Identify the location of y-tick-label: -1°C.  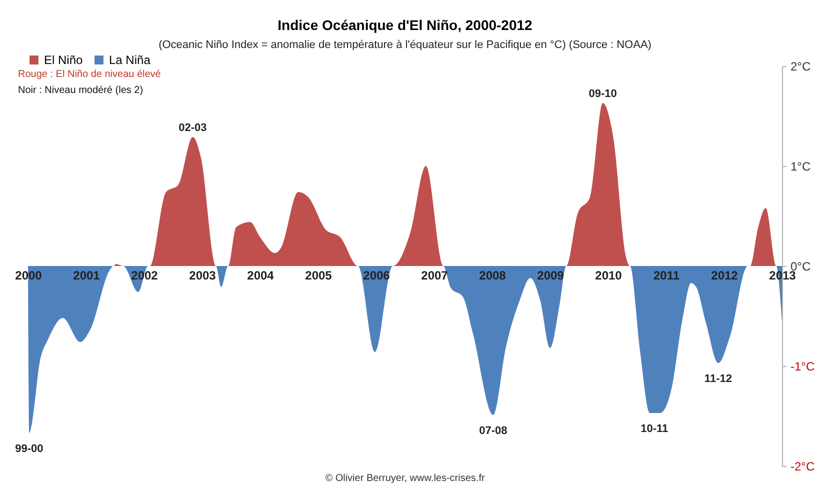
(802, 367).